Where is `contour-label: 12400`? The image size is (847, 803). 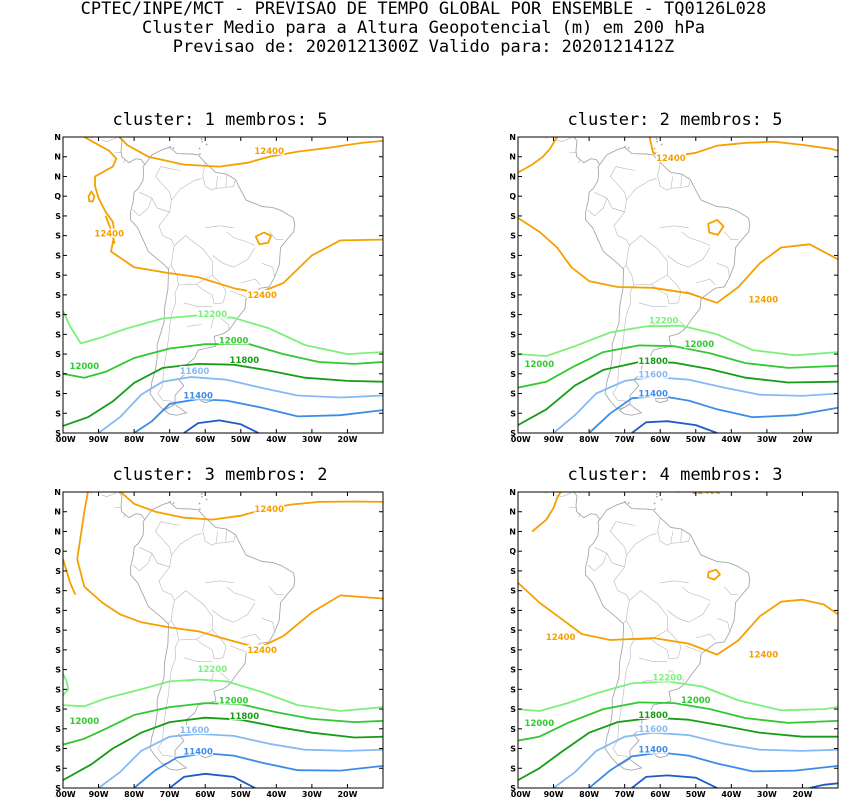 contour-label: 12400 is located at coordinates (764, 656).